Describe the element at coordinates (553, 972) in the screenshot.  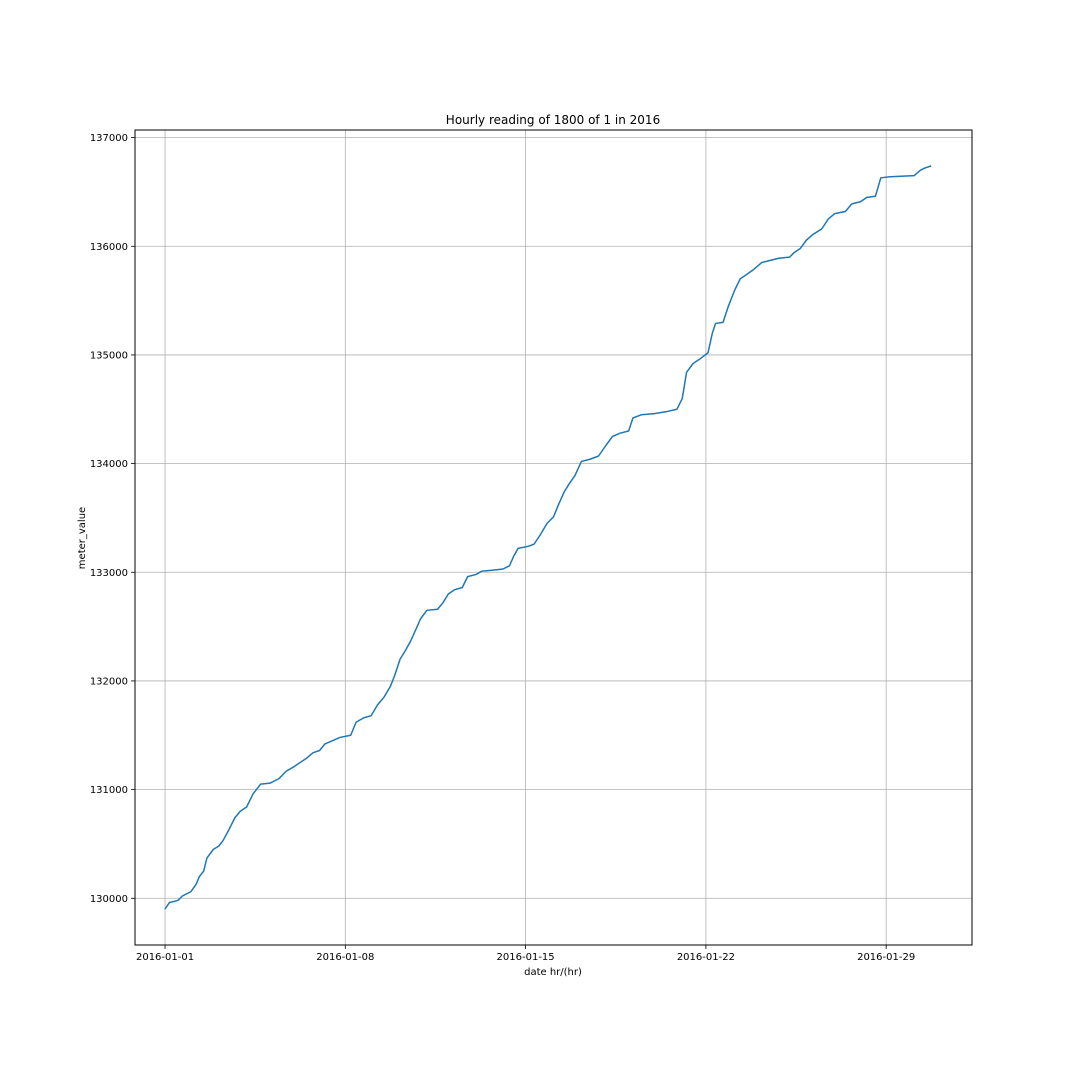
I see `x-axis-title: date hr/(hr)` at that location.